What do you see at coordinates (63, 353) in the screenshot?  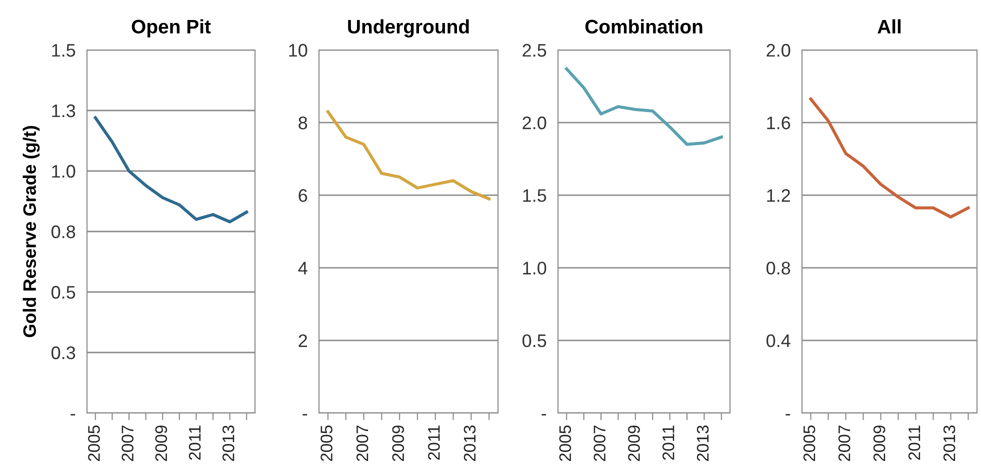 I see `y-tick-label: 0.3` at bounding box center [63, 353].